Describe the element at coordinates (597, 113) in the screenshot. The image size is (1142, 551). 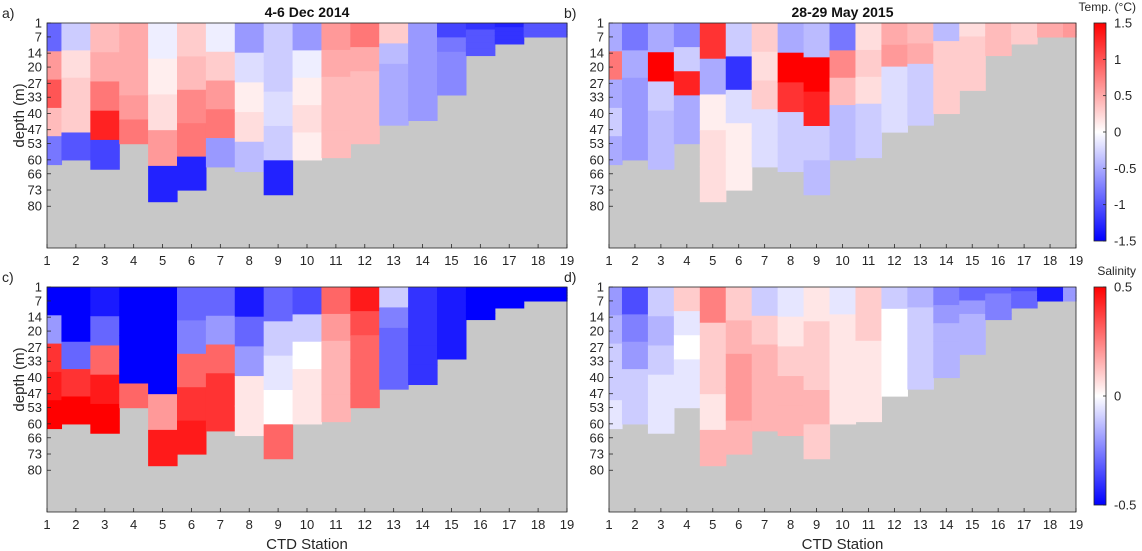
I see `y-tick-label: 40` at that location.